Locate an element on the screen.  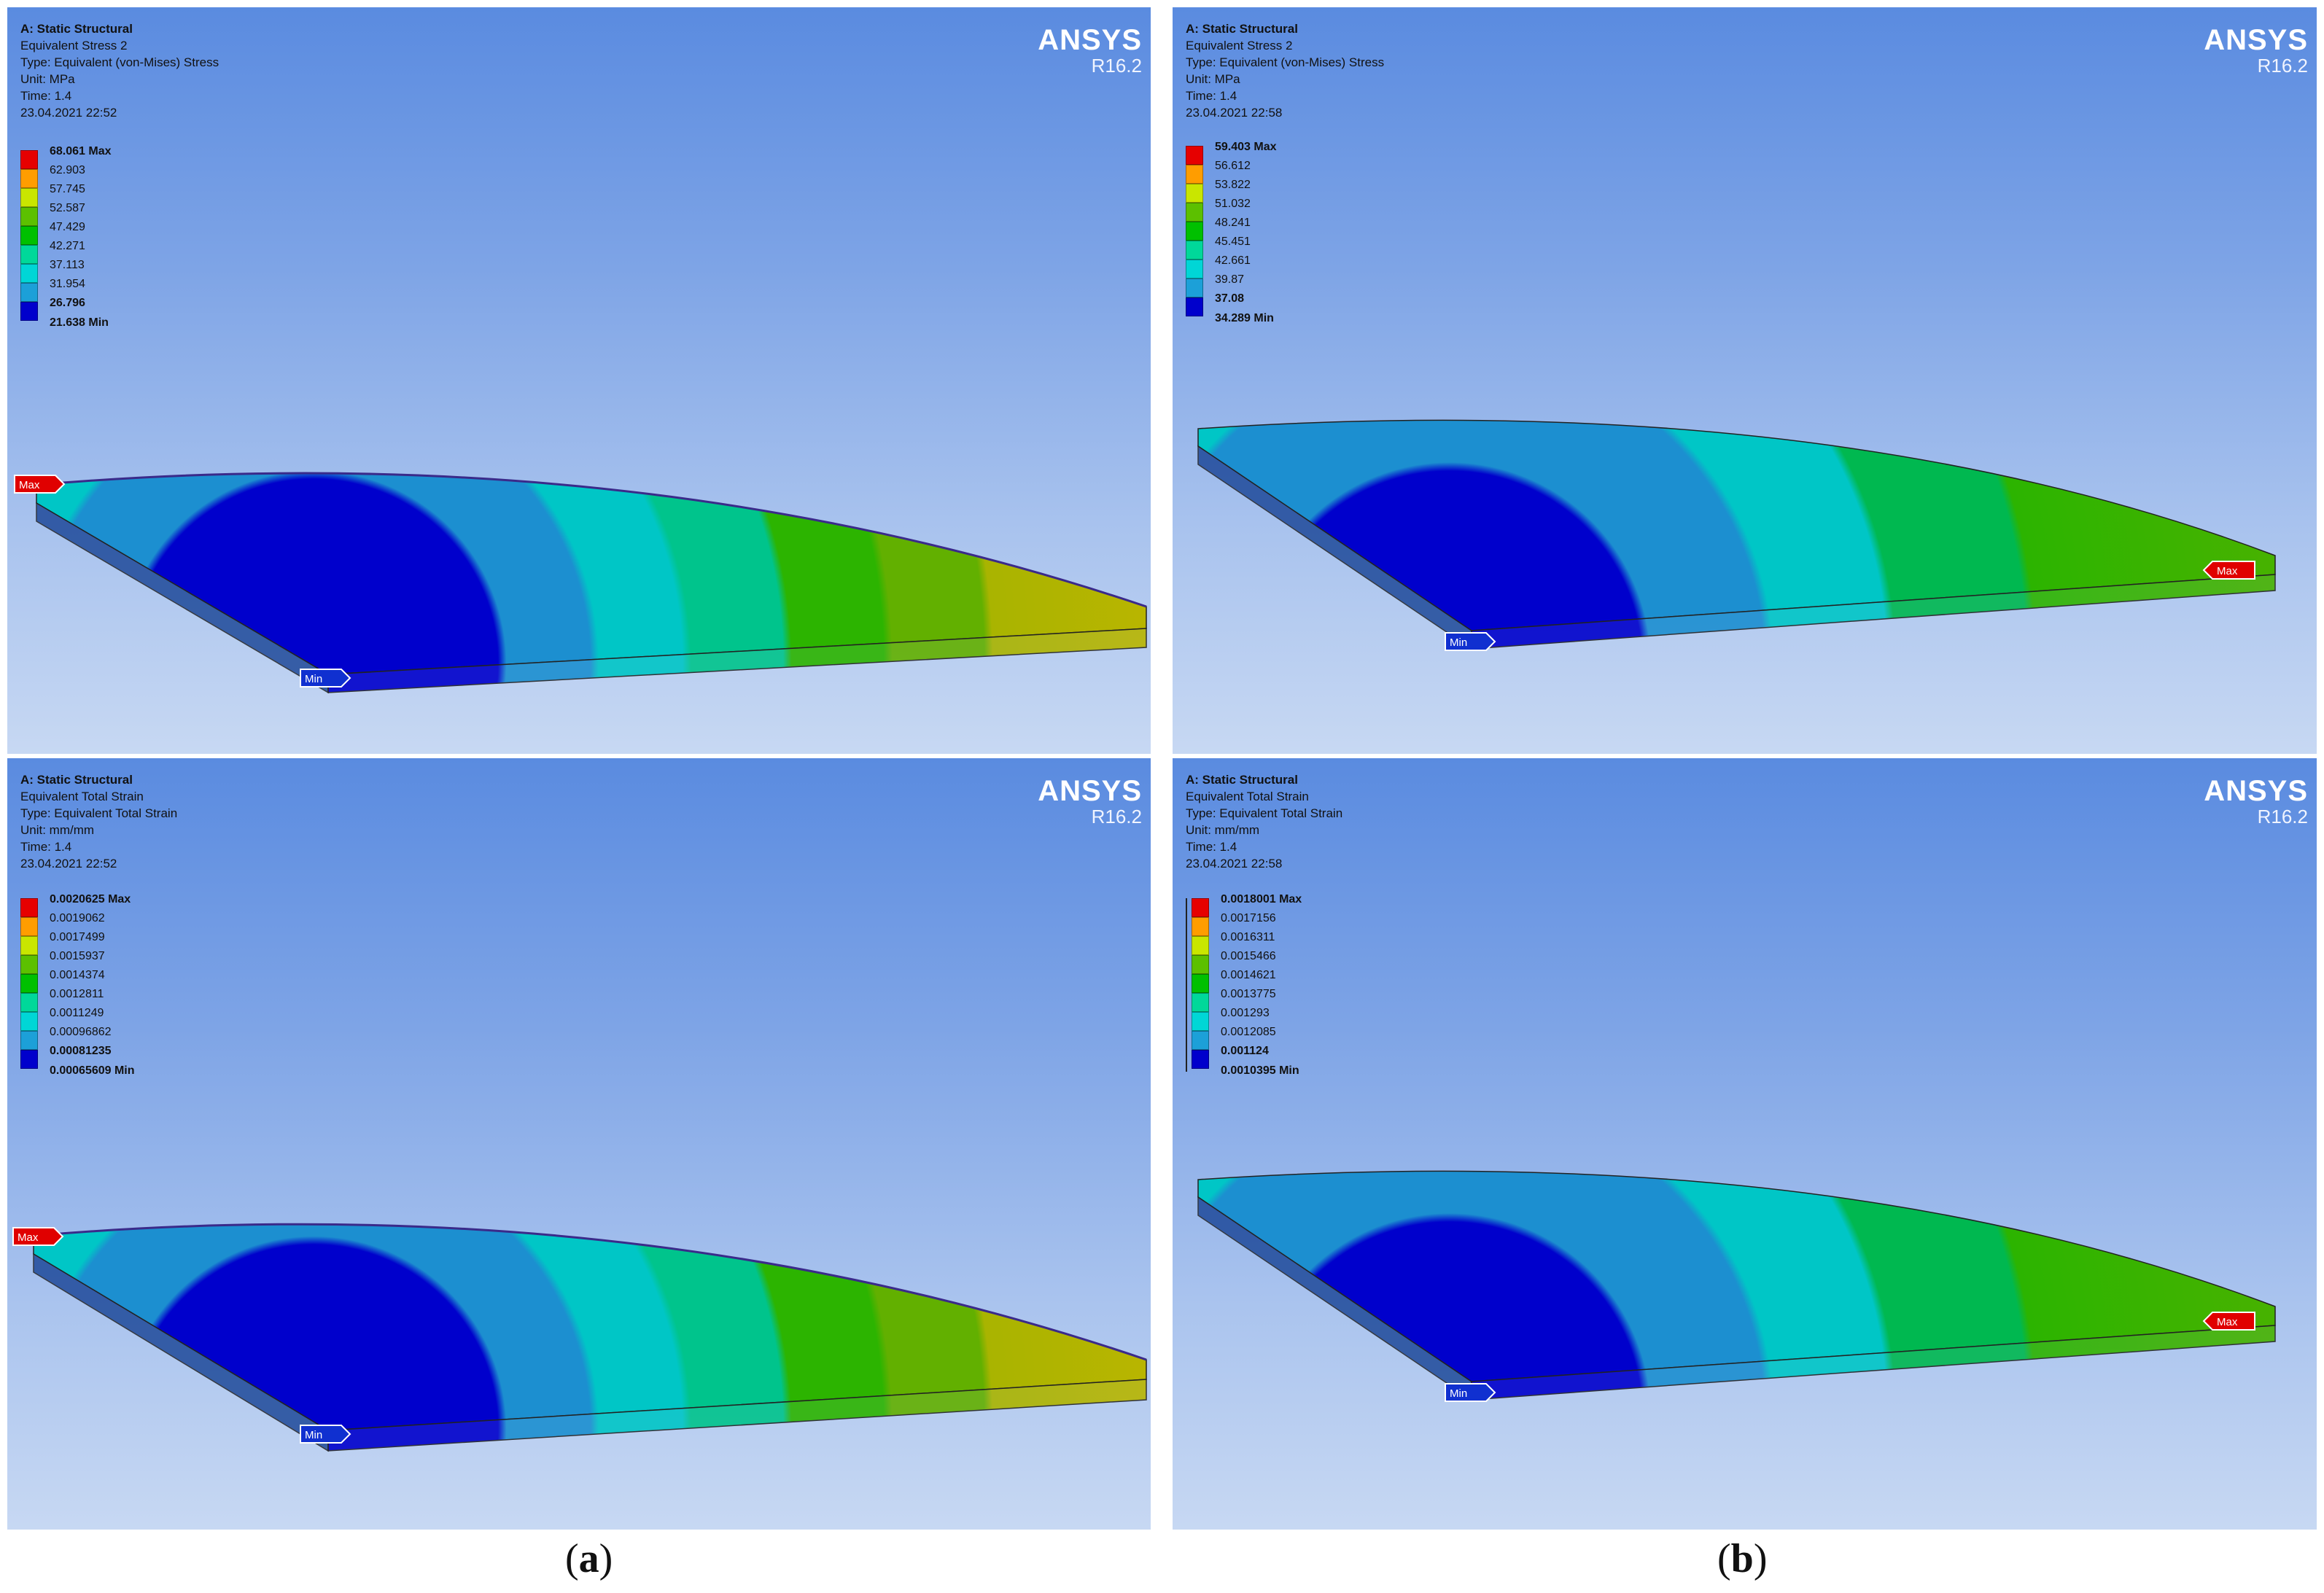
legend-label: 42.661 is located at coordinates (1233, 261).